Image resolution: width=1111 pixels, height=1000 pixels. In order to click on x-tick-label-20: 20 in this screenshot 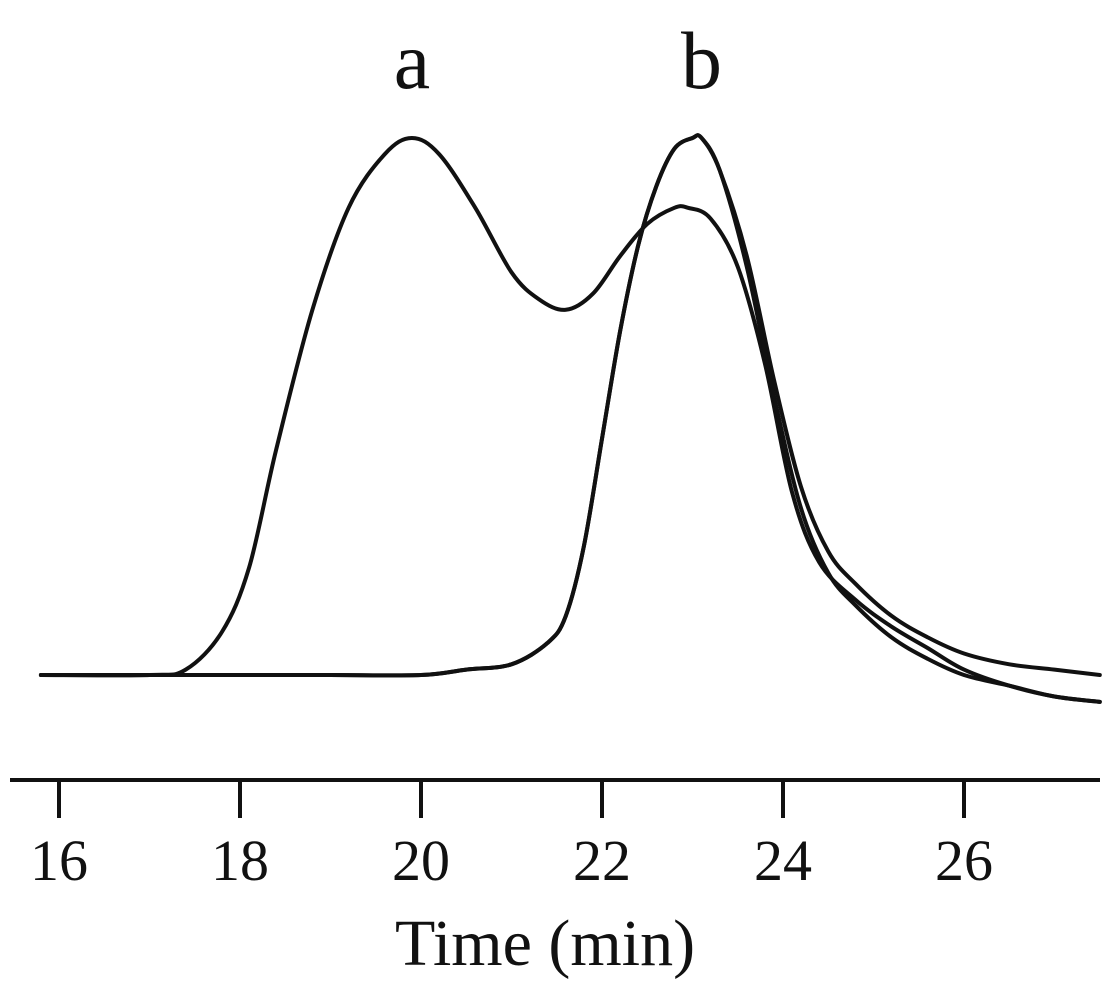, I will do `click(421, 860)`.